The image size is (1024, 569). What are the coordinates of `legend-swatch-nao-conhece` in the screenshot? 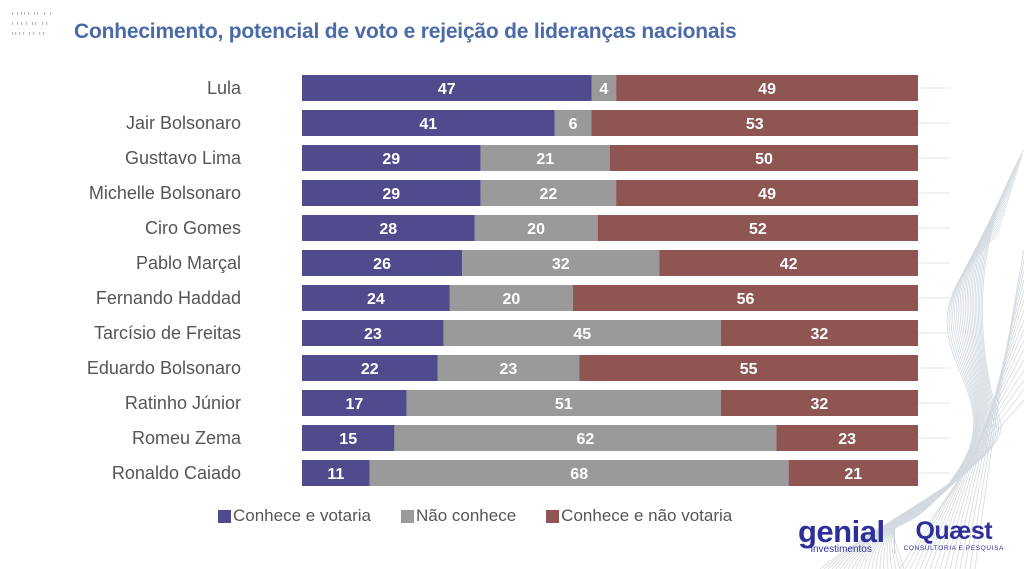 It's located at (407, 516).